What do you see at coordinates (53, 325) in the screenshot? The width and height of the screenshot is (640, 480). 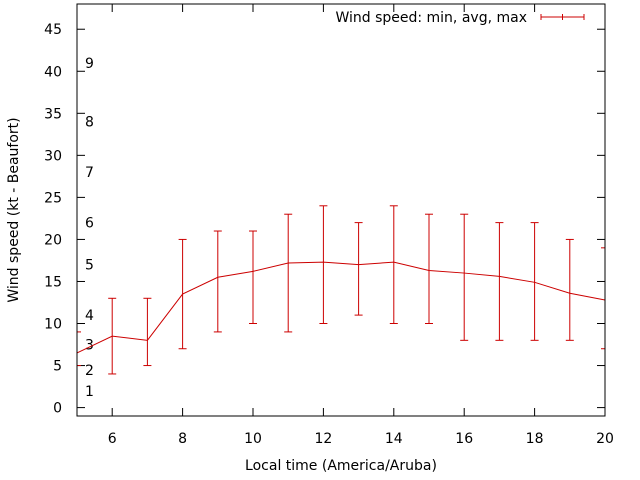 I see `y-tick-label: 10` at bounding box center [53, 325].